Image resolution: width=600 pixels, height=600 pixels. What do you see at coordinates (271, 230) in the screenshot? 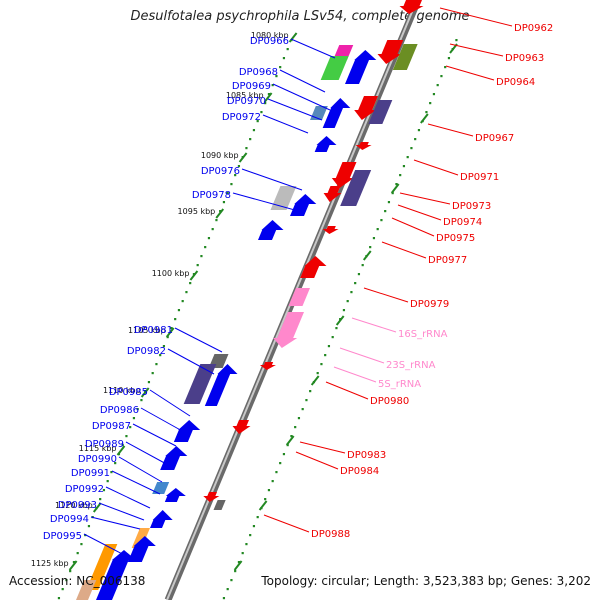
I see `gene-dp0978b` at bounding box center [271, 230].